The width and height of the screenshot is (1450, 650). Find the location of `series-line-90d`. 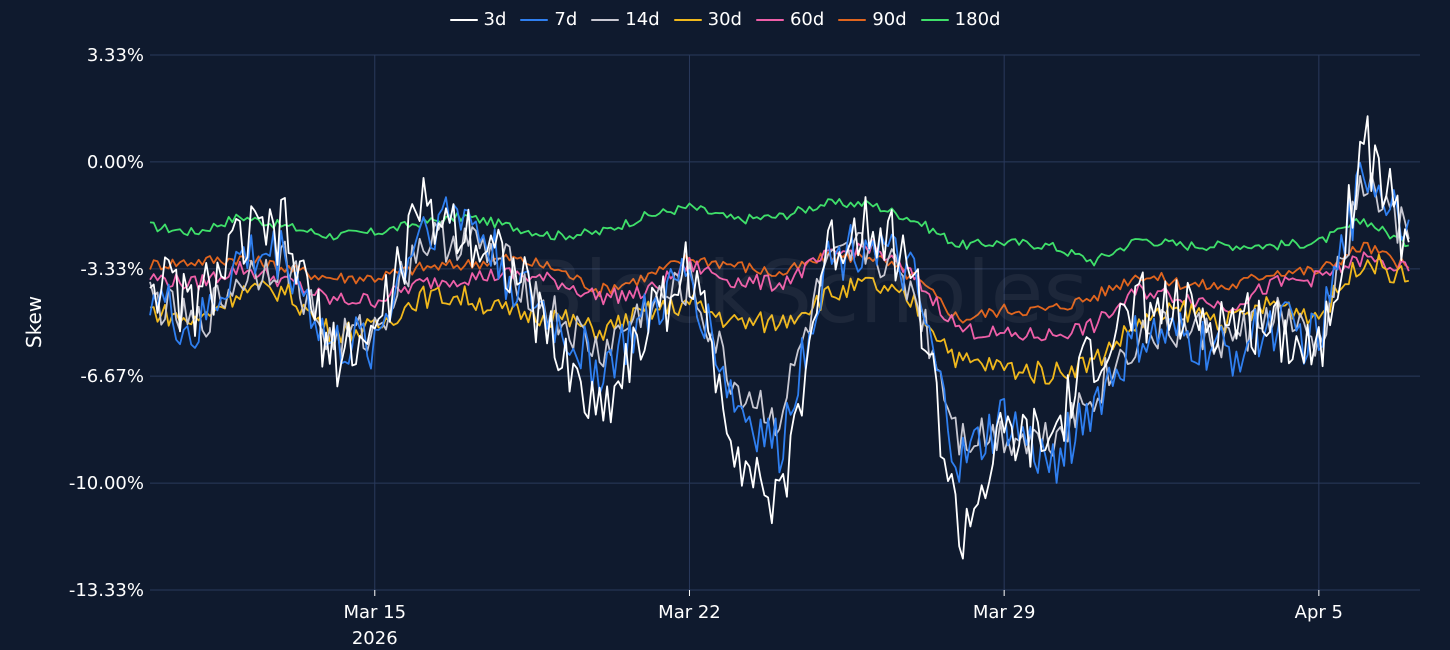

series-line-90d is located at coordinates (779, 282).